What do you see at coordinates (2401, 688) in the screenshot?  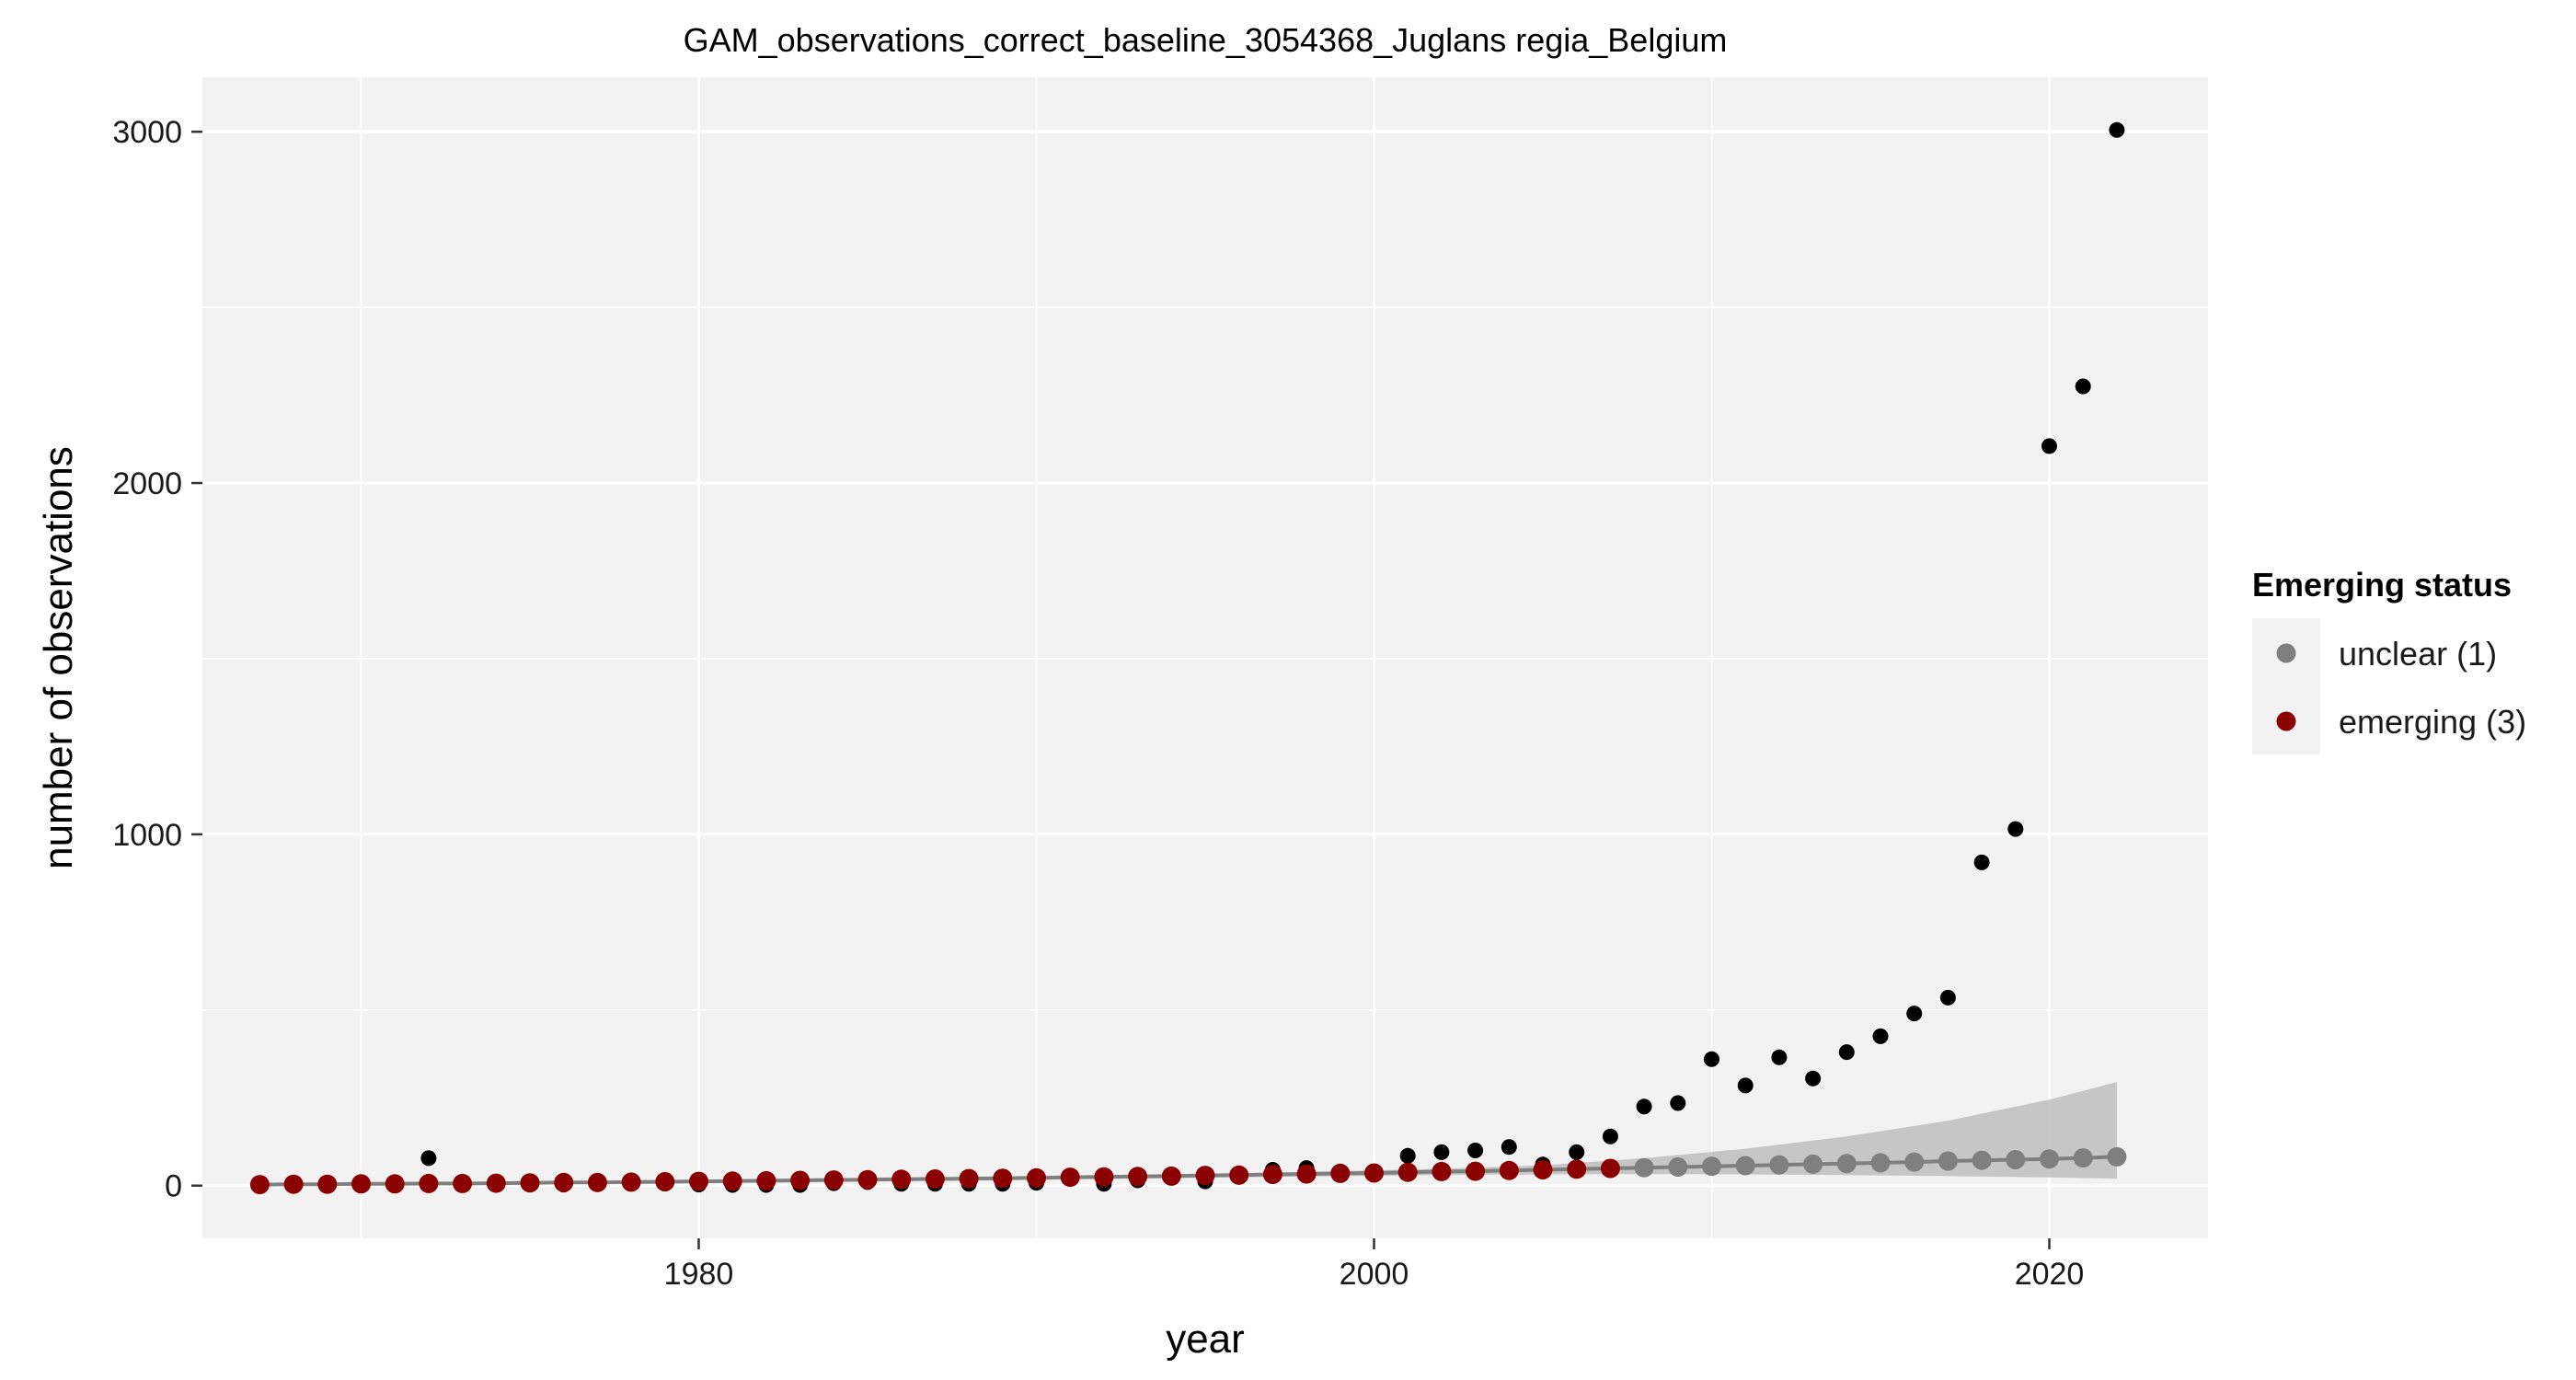 I see `legend-entries: unclear (1) emerging (3)` at bounding box center [2401, 688].